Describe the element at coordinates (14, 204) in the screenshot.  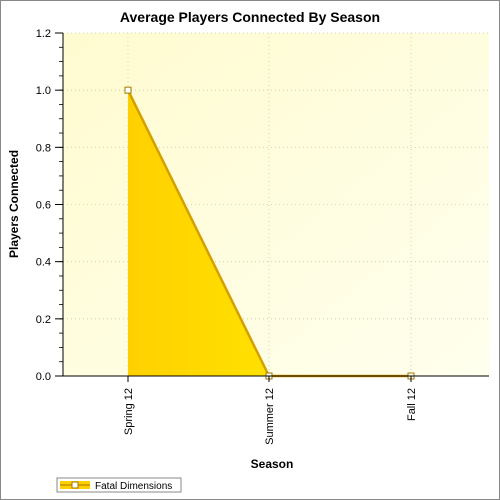
I see `y-axis-label: Players Connected` at that location.